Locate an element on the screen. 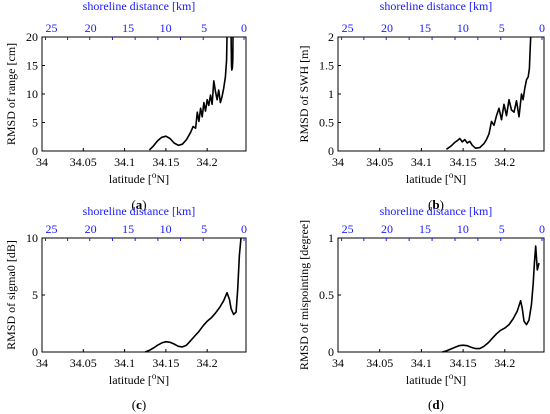  panel-c-top-tick-label: 20 is located at coordinates (91, 229).